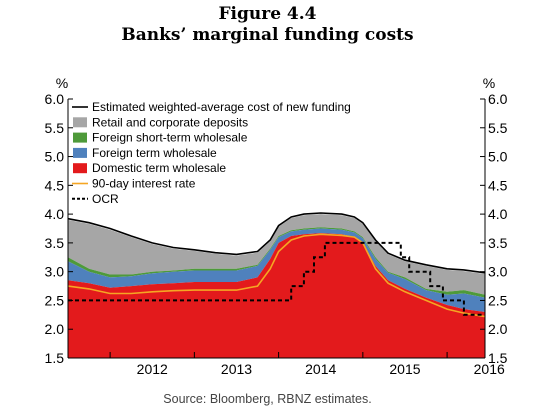 This screenshot has height=412, width=535. Describe the element at coordinates (55, 358) in the screenshot. I see `y-tick-label-left-0: 1.5` at that location.